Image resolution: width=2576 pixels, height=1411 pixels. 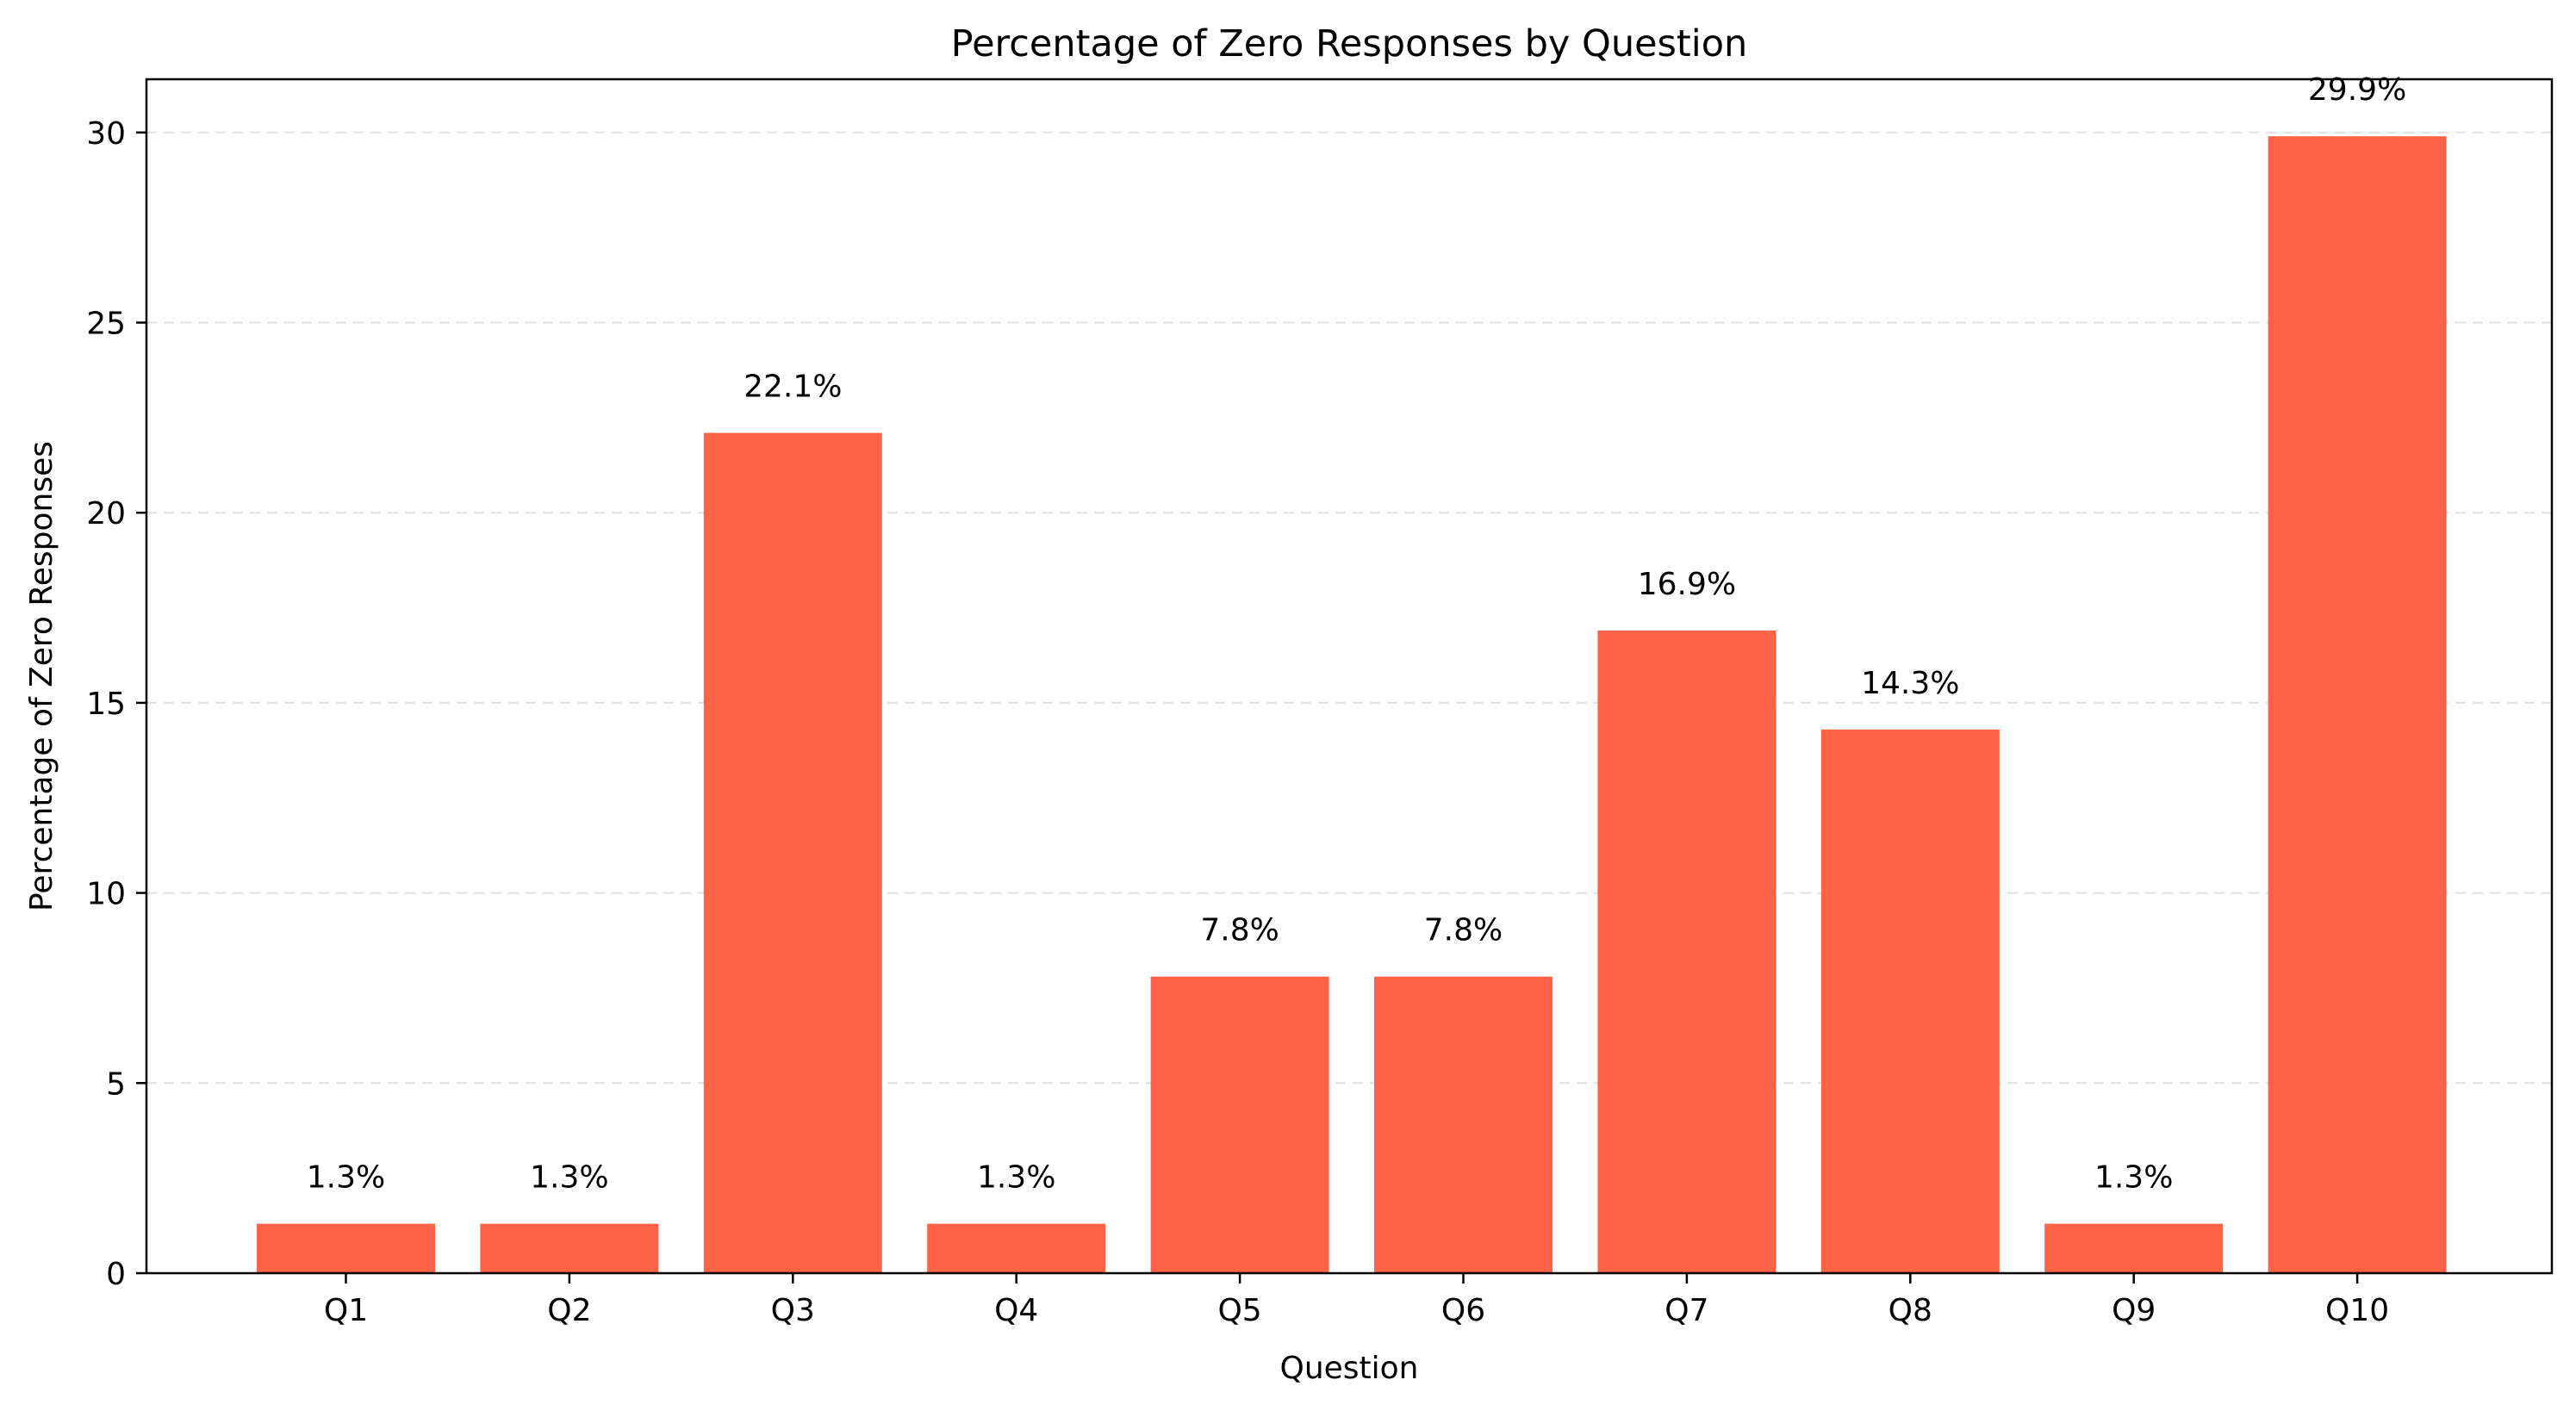 I want to click on bar-value-label-q4: 1.3%, so click(x=1016, y=1178).